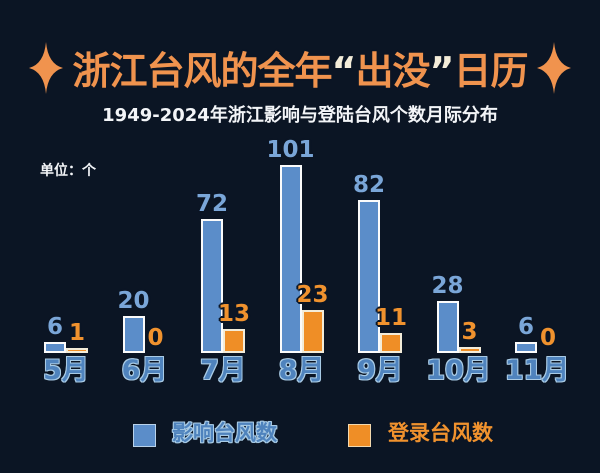  What do you see at coordinates (469, 332) in the screenshot?
I see `value-label-landing-10月: 3` at bounding box center [469, 332].